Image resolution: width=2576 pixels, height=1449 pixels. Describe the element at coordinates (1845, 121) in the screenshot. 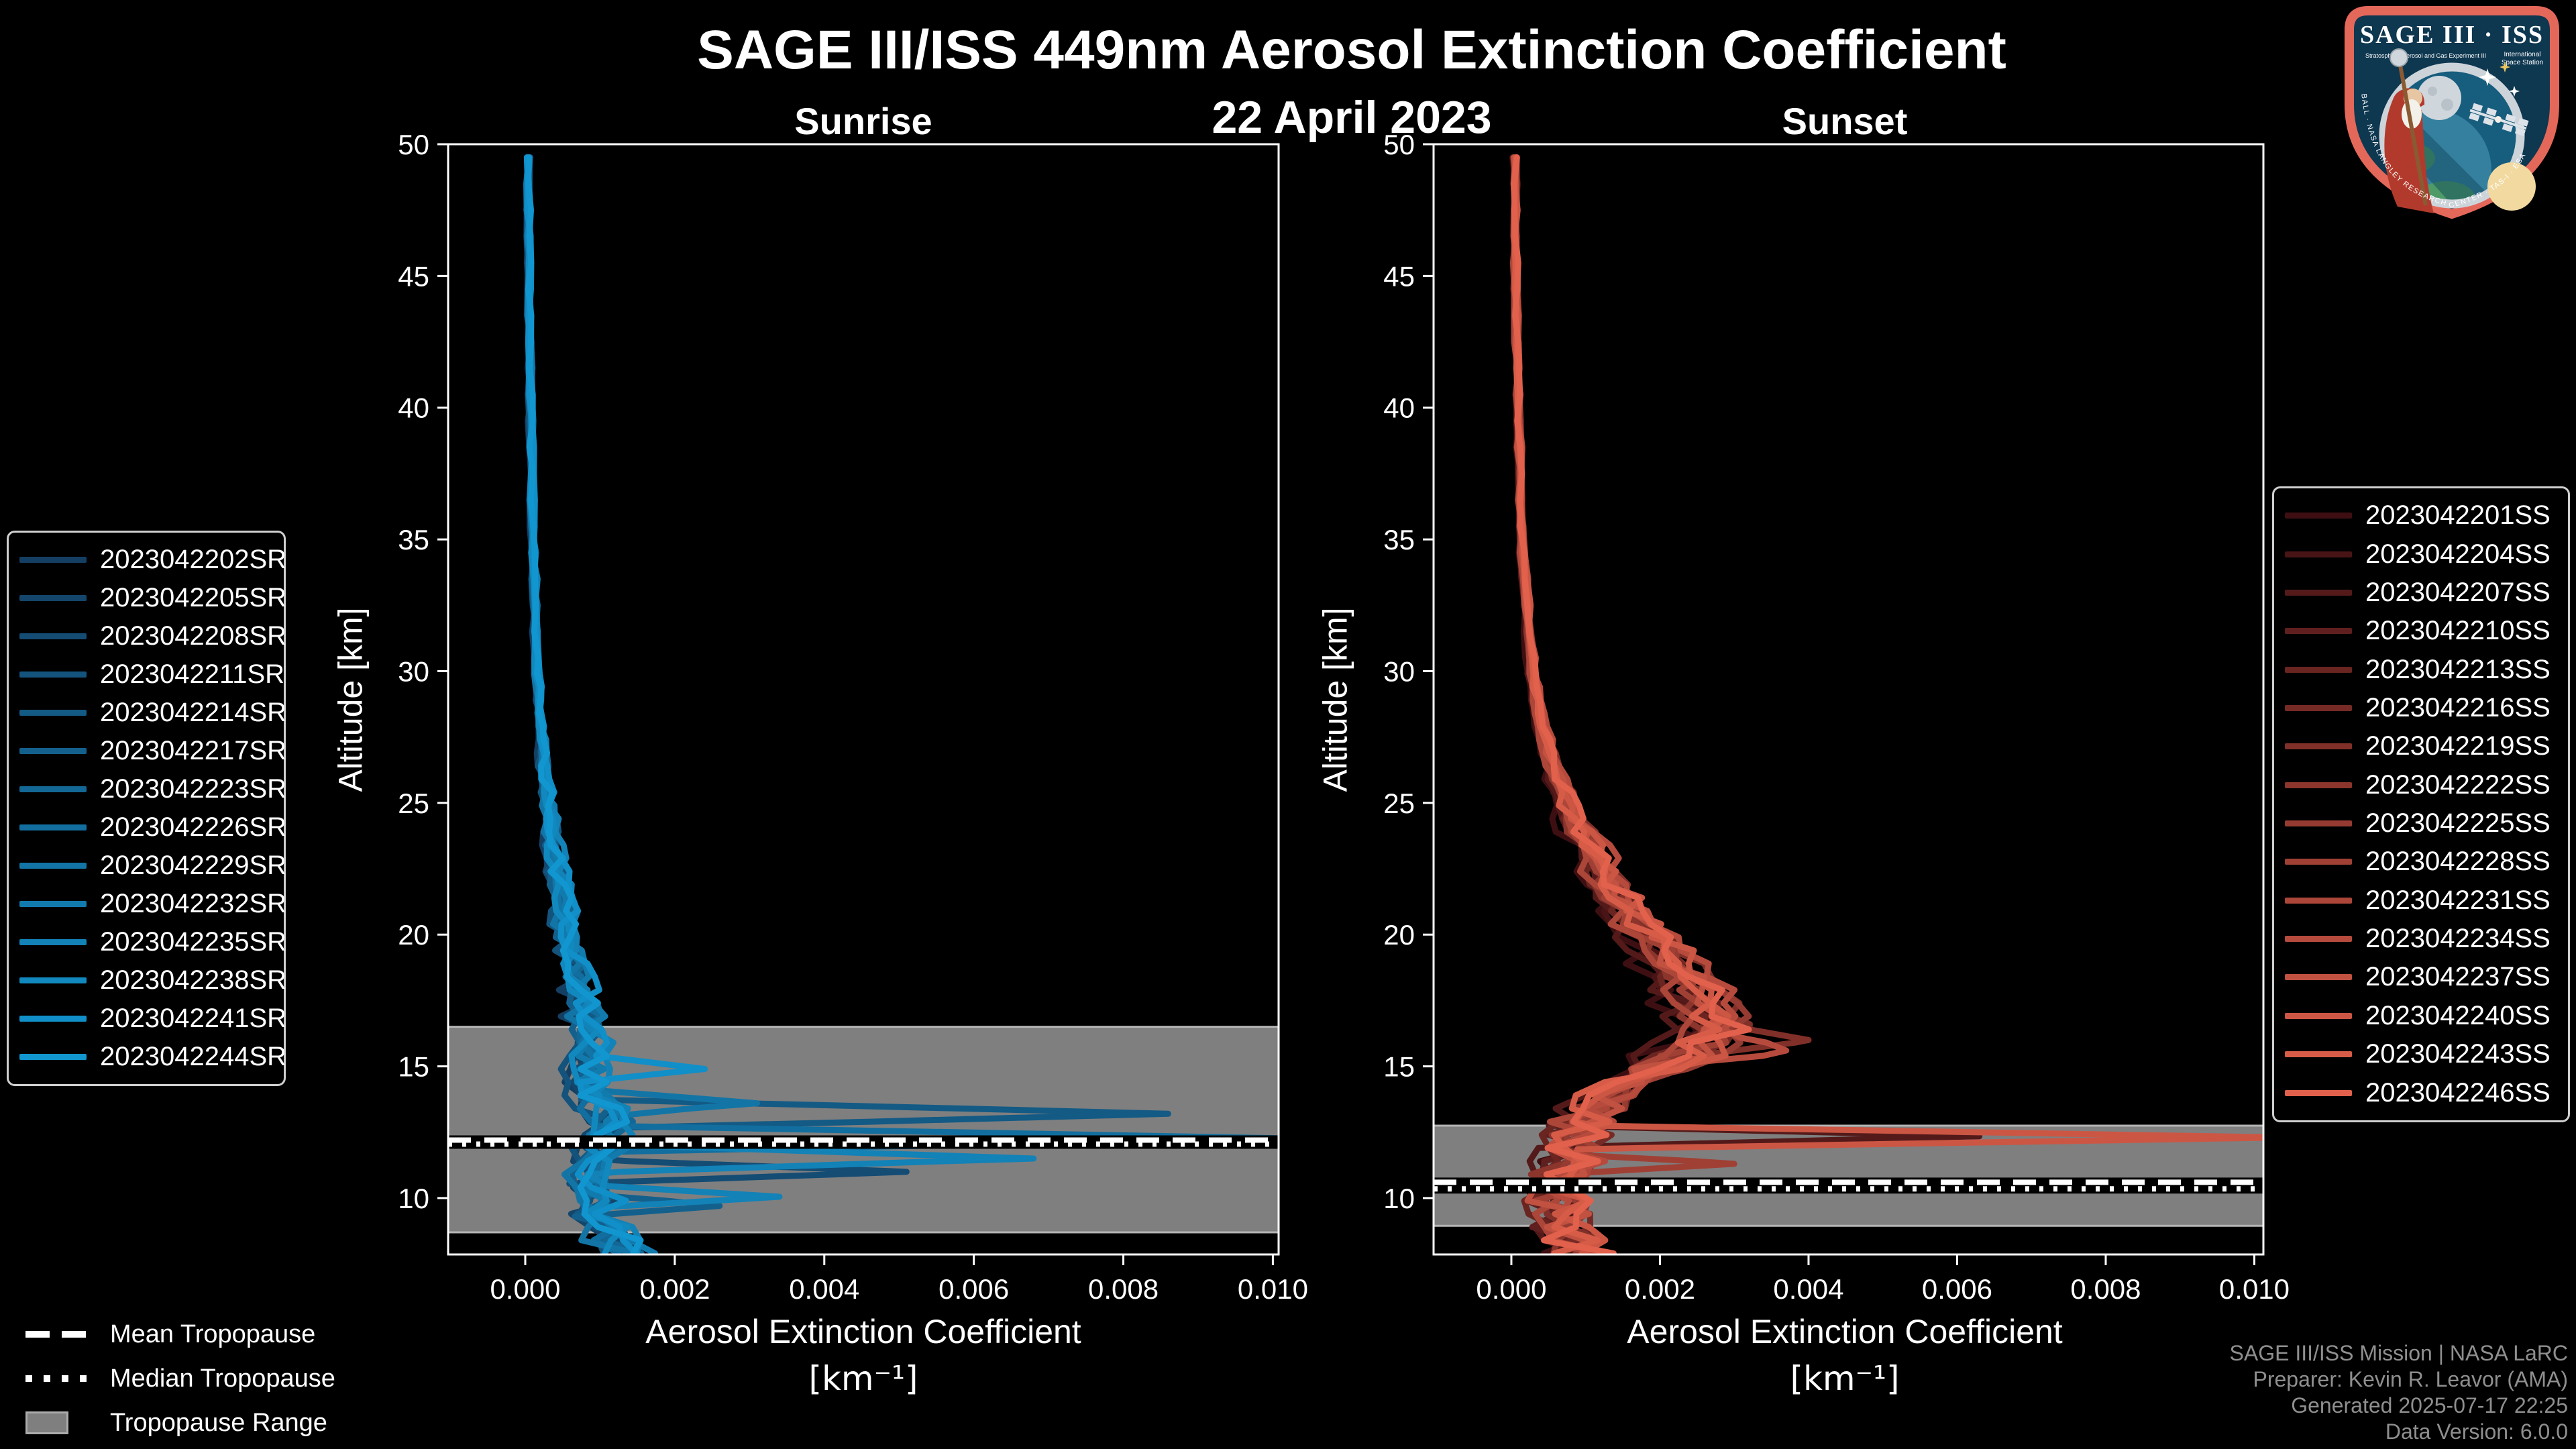

I see `panel-title-sunset: Sunset` at that location.